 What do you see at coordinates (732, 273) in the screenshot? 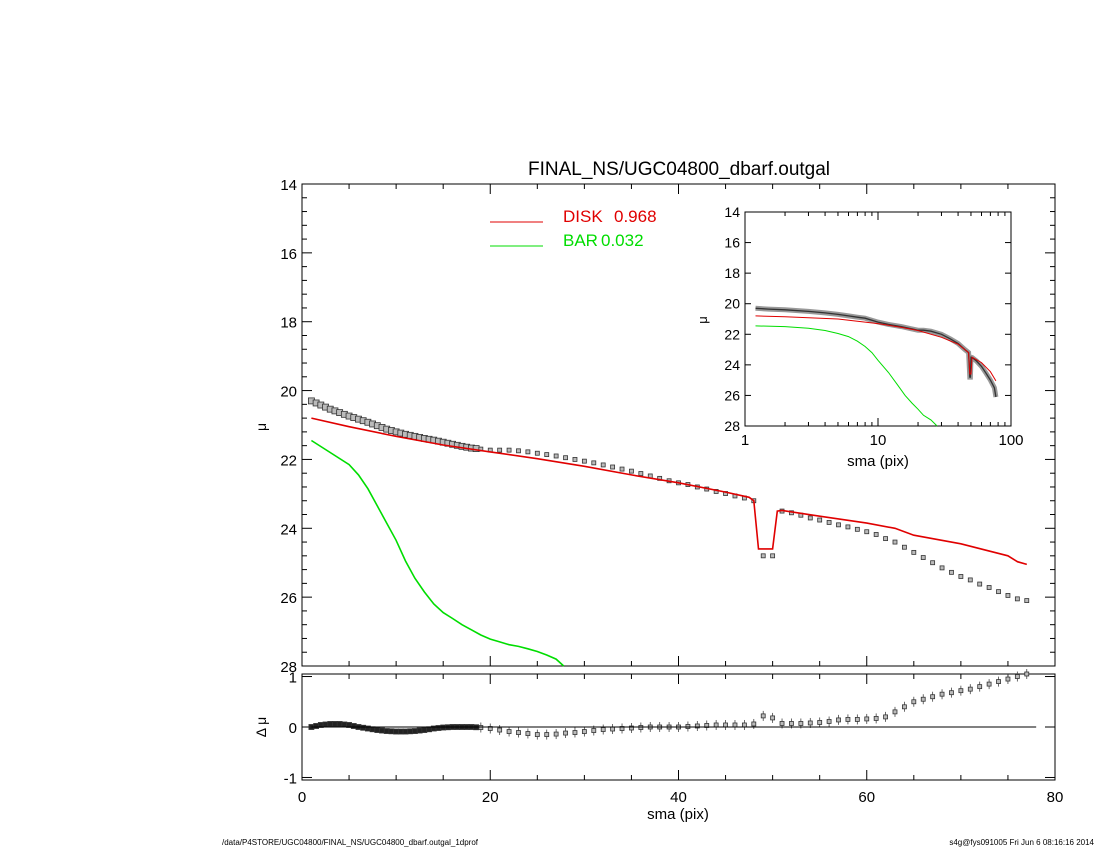
I see `inset-y-tick-label: 18` at bounding box center [732, 273].